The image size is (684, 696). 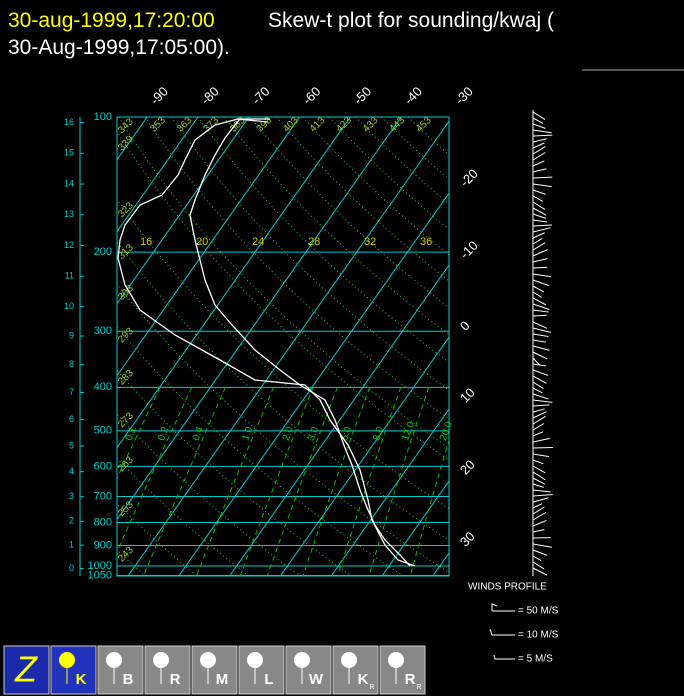 I want to click on moist-label: 28, so click(x=314, y=242).